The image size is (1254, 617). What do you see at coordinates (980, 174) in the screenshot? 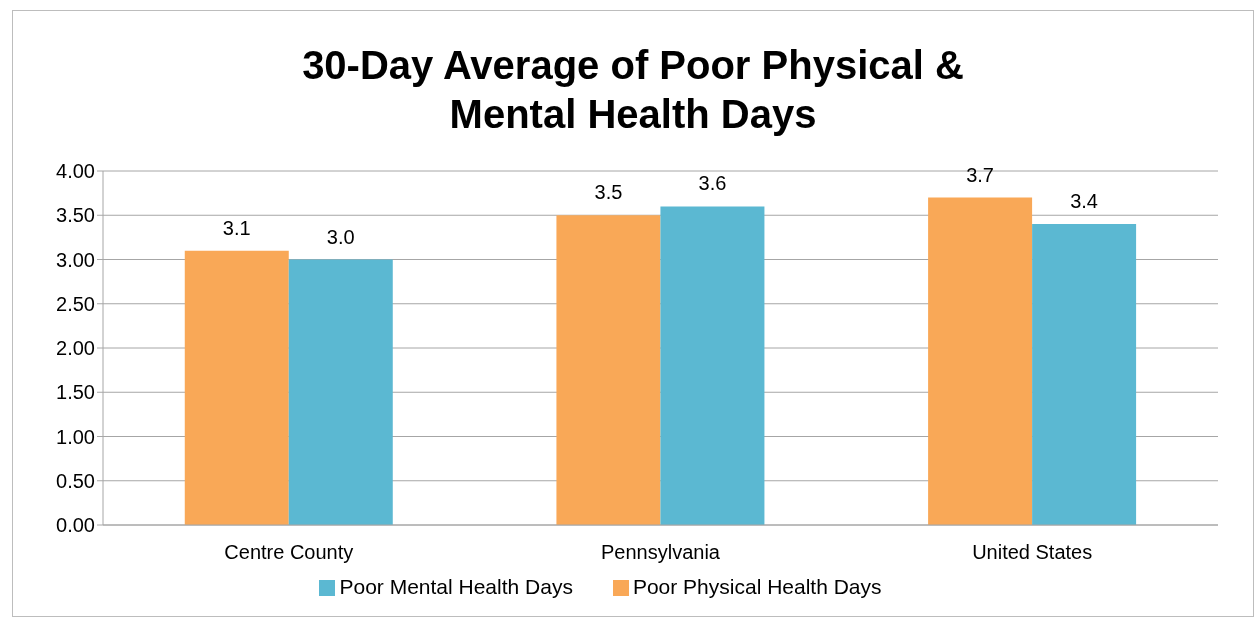
I see `data-label: 3.7` at bounding box center [980, 174].